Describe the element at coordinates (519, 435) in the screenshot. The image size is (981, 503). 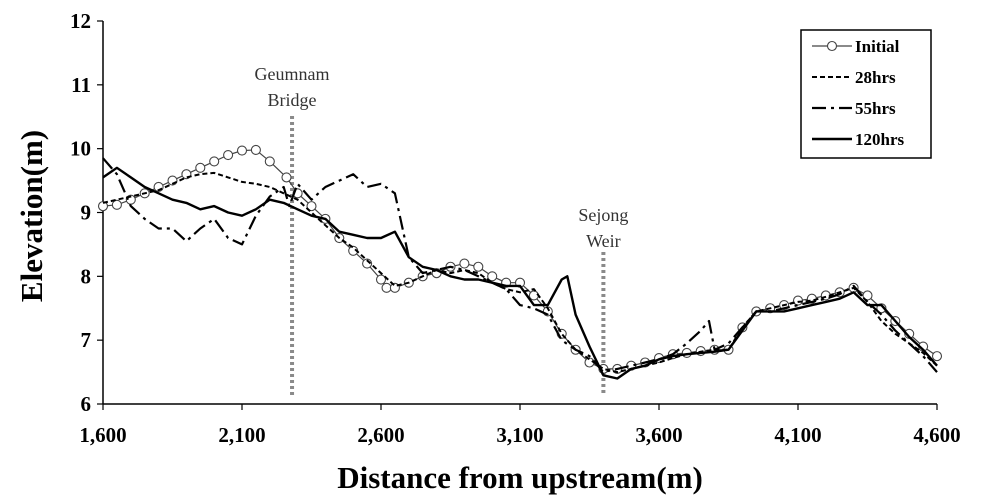
I see `x-tick-label: 3,100` at that location.